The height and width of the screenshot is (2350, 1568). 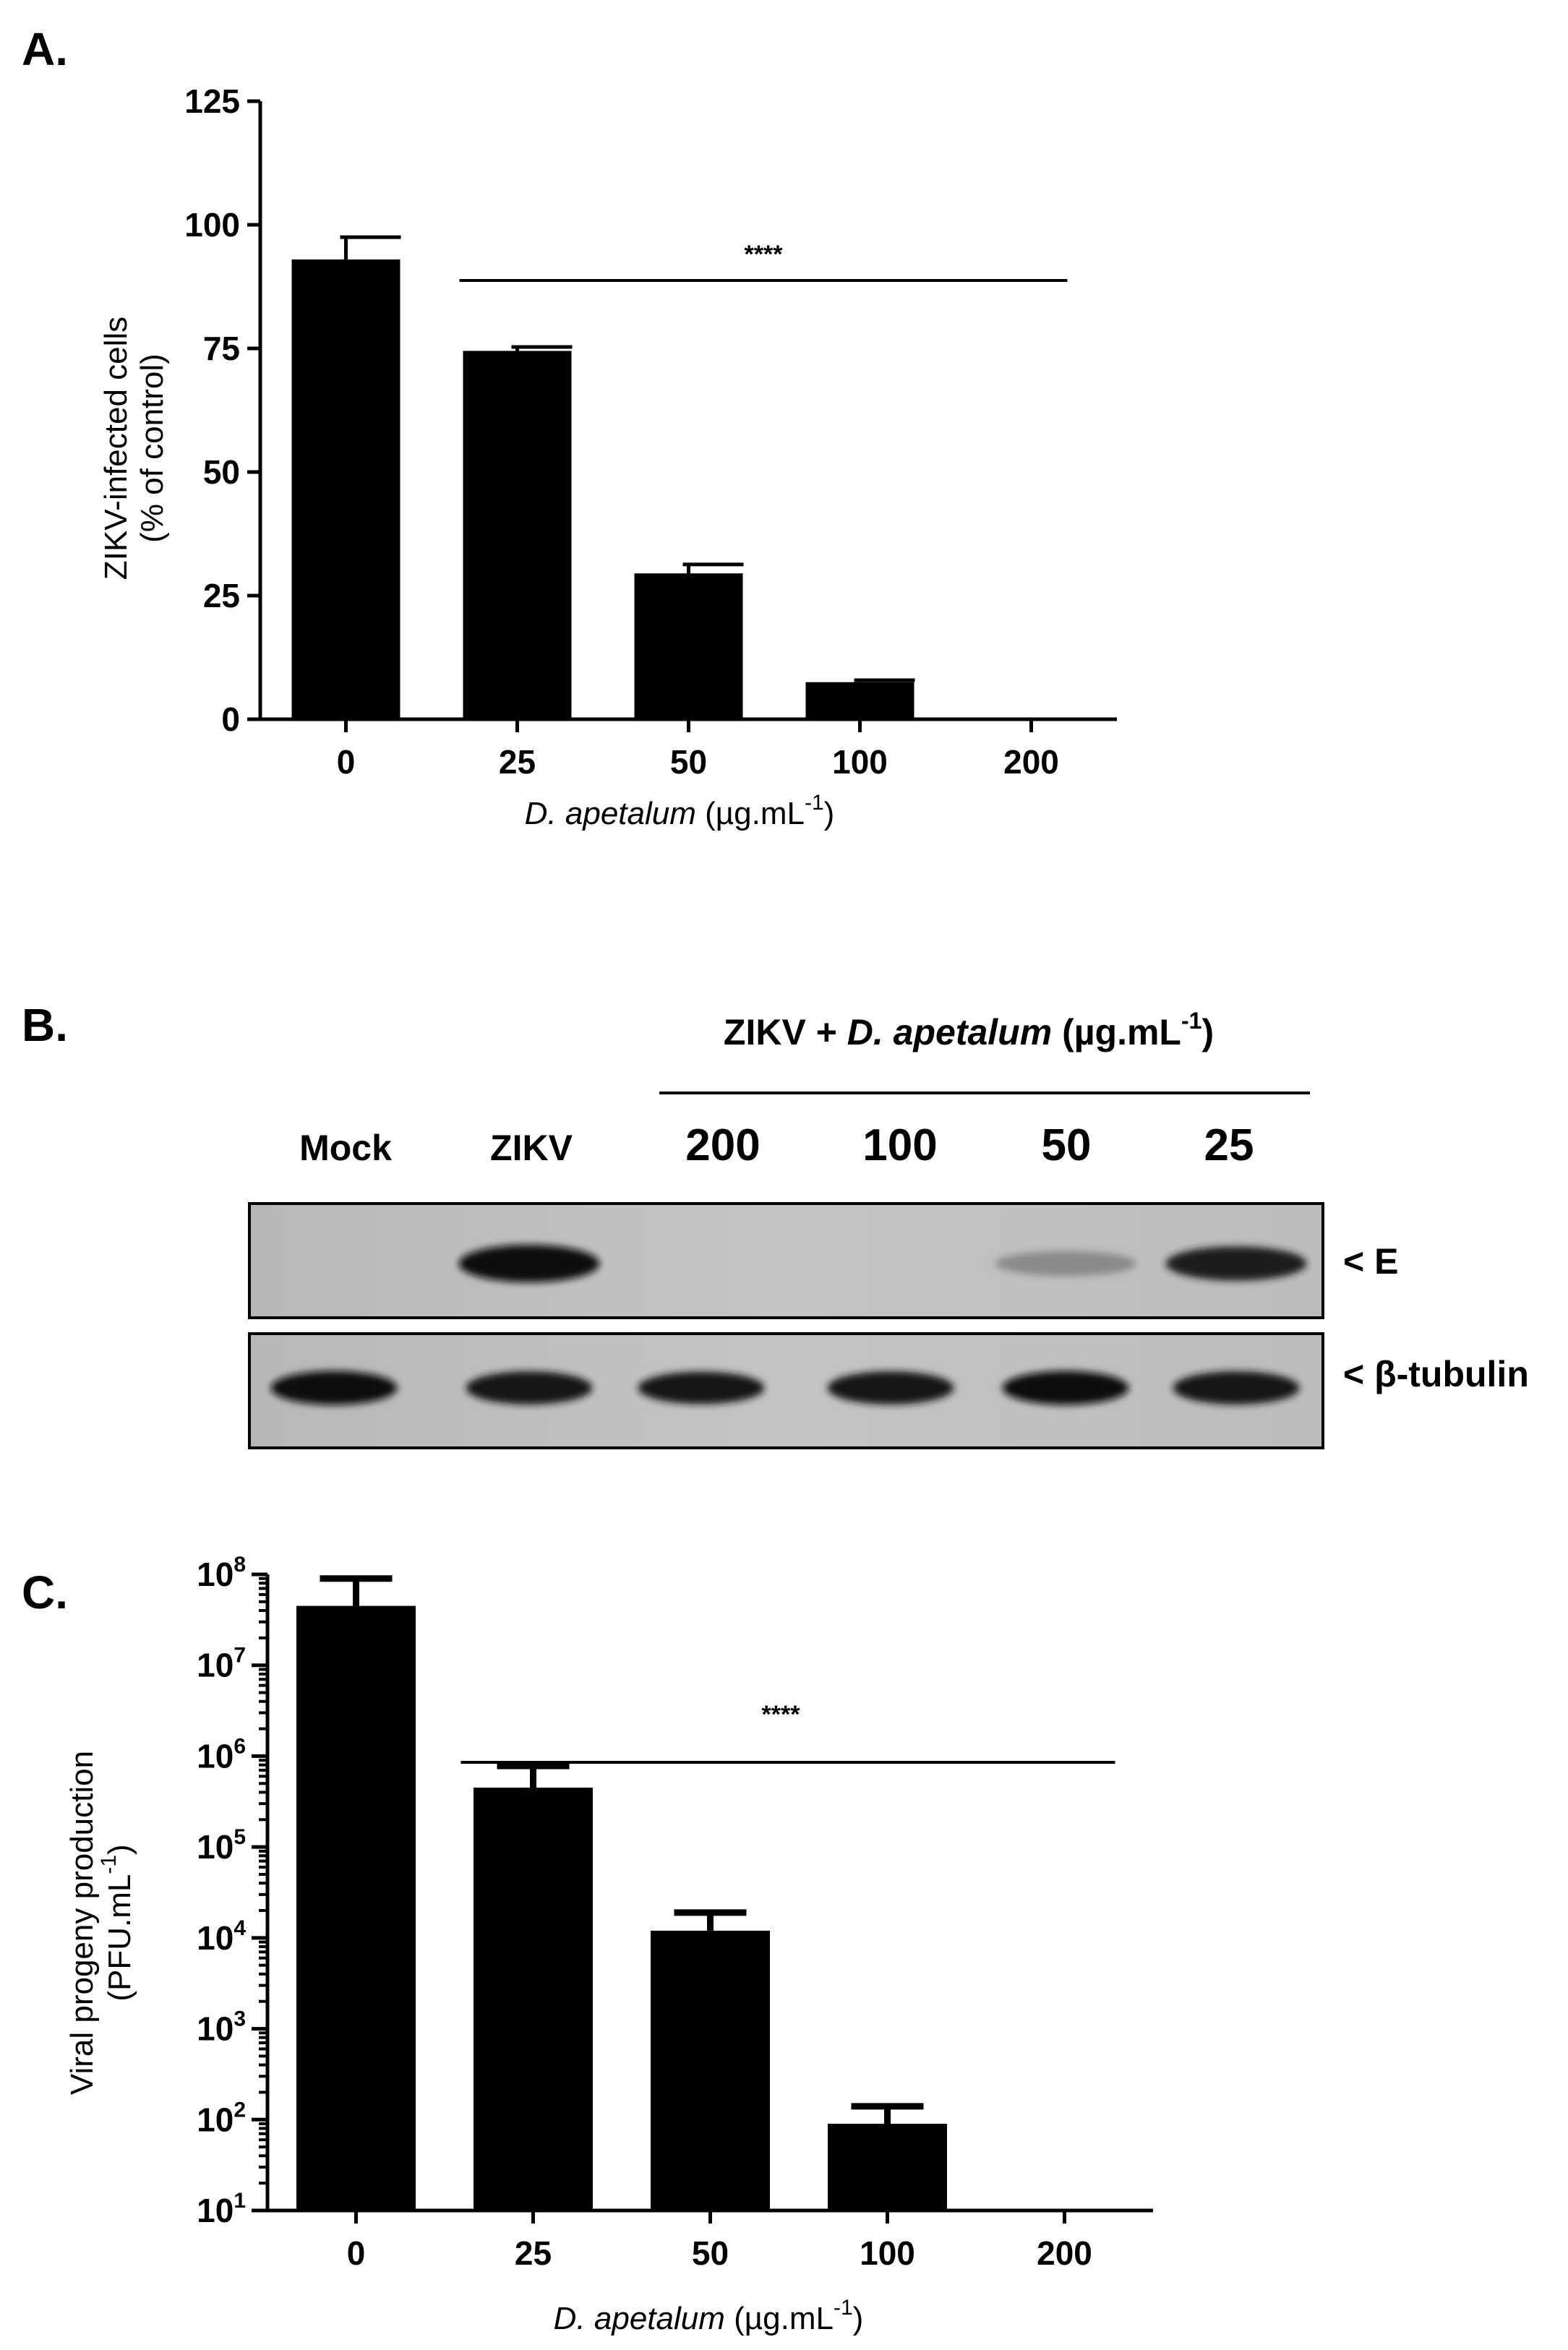 I want to click on chart-c-ytick-exponent: 7, so click(x=240, y=1656).